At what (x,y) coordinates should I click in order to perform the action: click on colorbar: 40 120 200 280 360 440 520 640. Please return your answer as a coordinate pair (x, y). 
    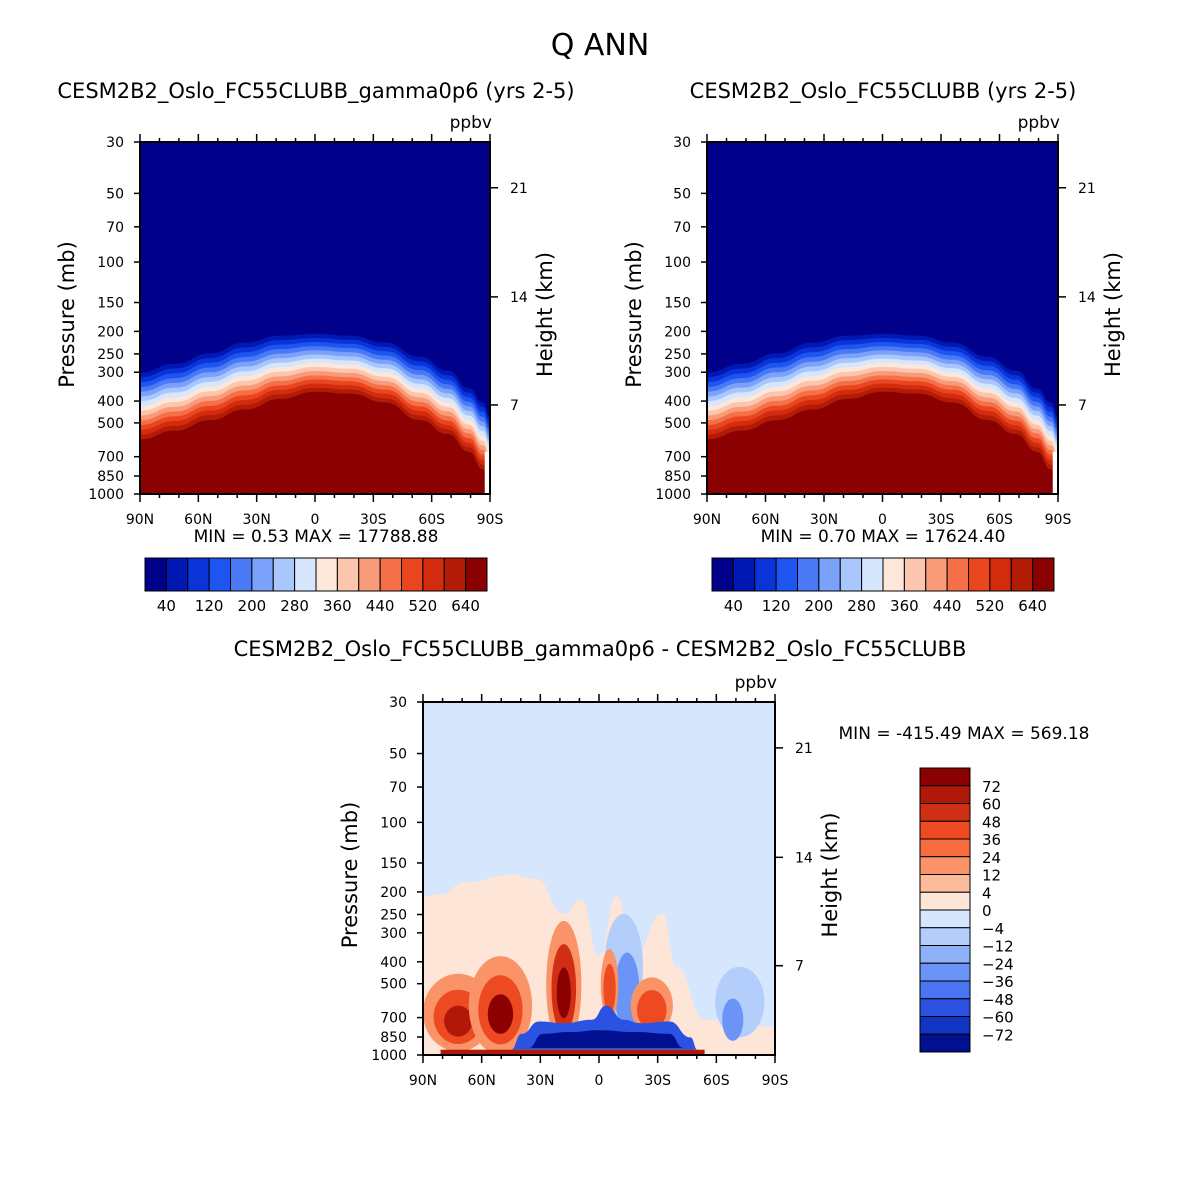
    Looking at the image, I should click on (316, 586).